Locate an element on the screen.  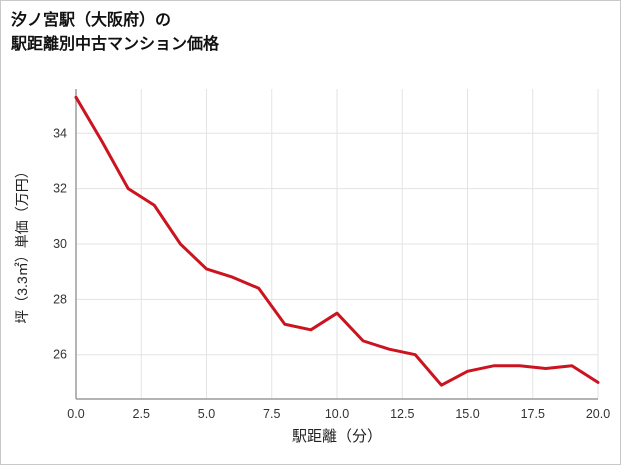
y-tick-label: 34 is located at coordinates (60, 133).